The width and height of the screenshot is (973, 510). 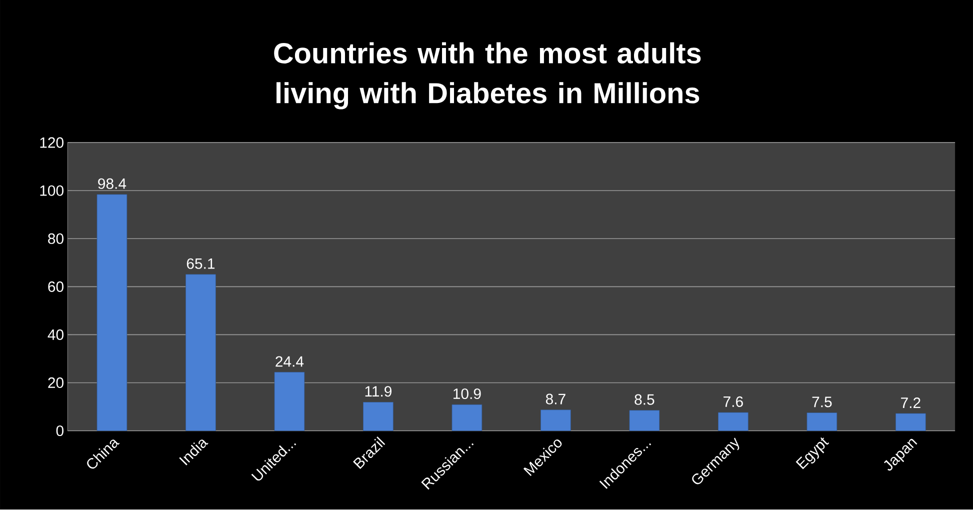 What do you see at coordinates (56, 287) in the screenshot?
I see `y-tick-label: 60` at bounding box center [56, 287].